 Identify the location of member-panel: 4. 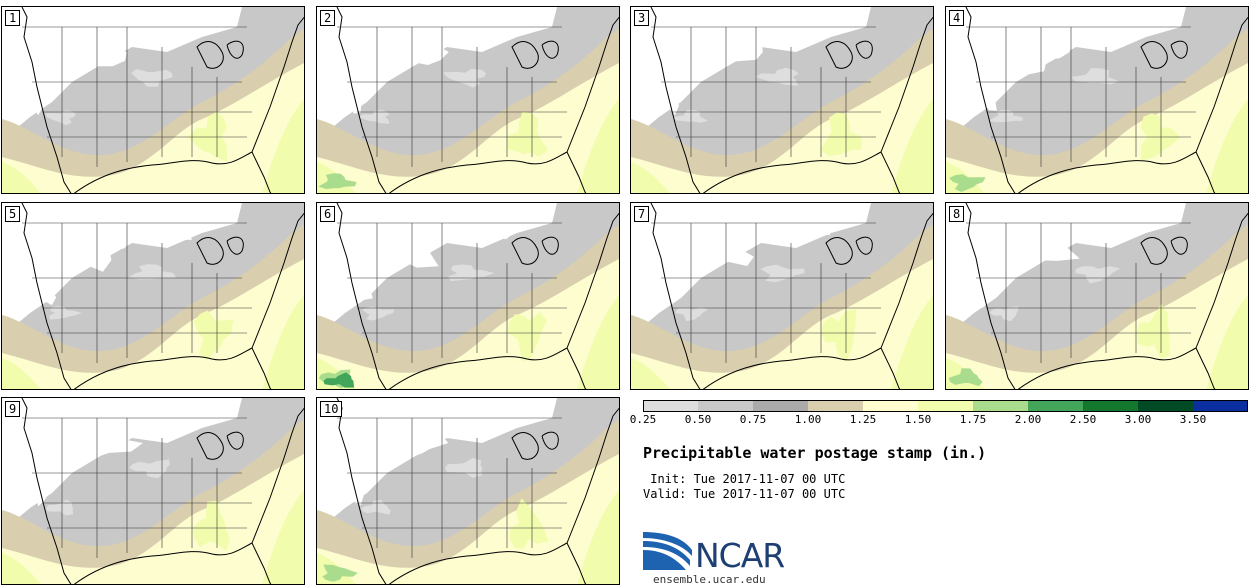
(1097, 100).